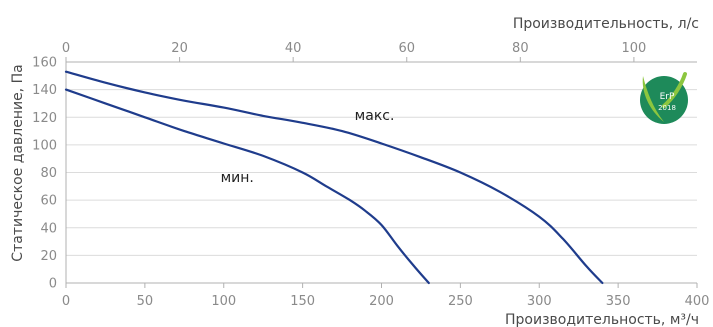  Describe the element at coordinates (618, 301) in the screenshot. I see `x-tick-label: 350` at that location.